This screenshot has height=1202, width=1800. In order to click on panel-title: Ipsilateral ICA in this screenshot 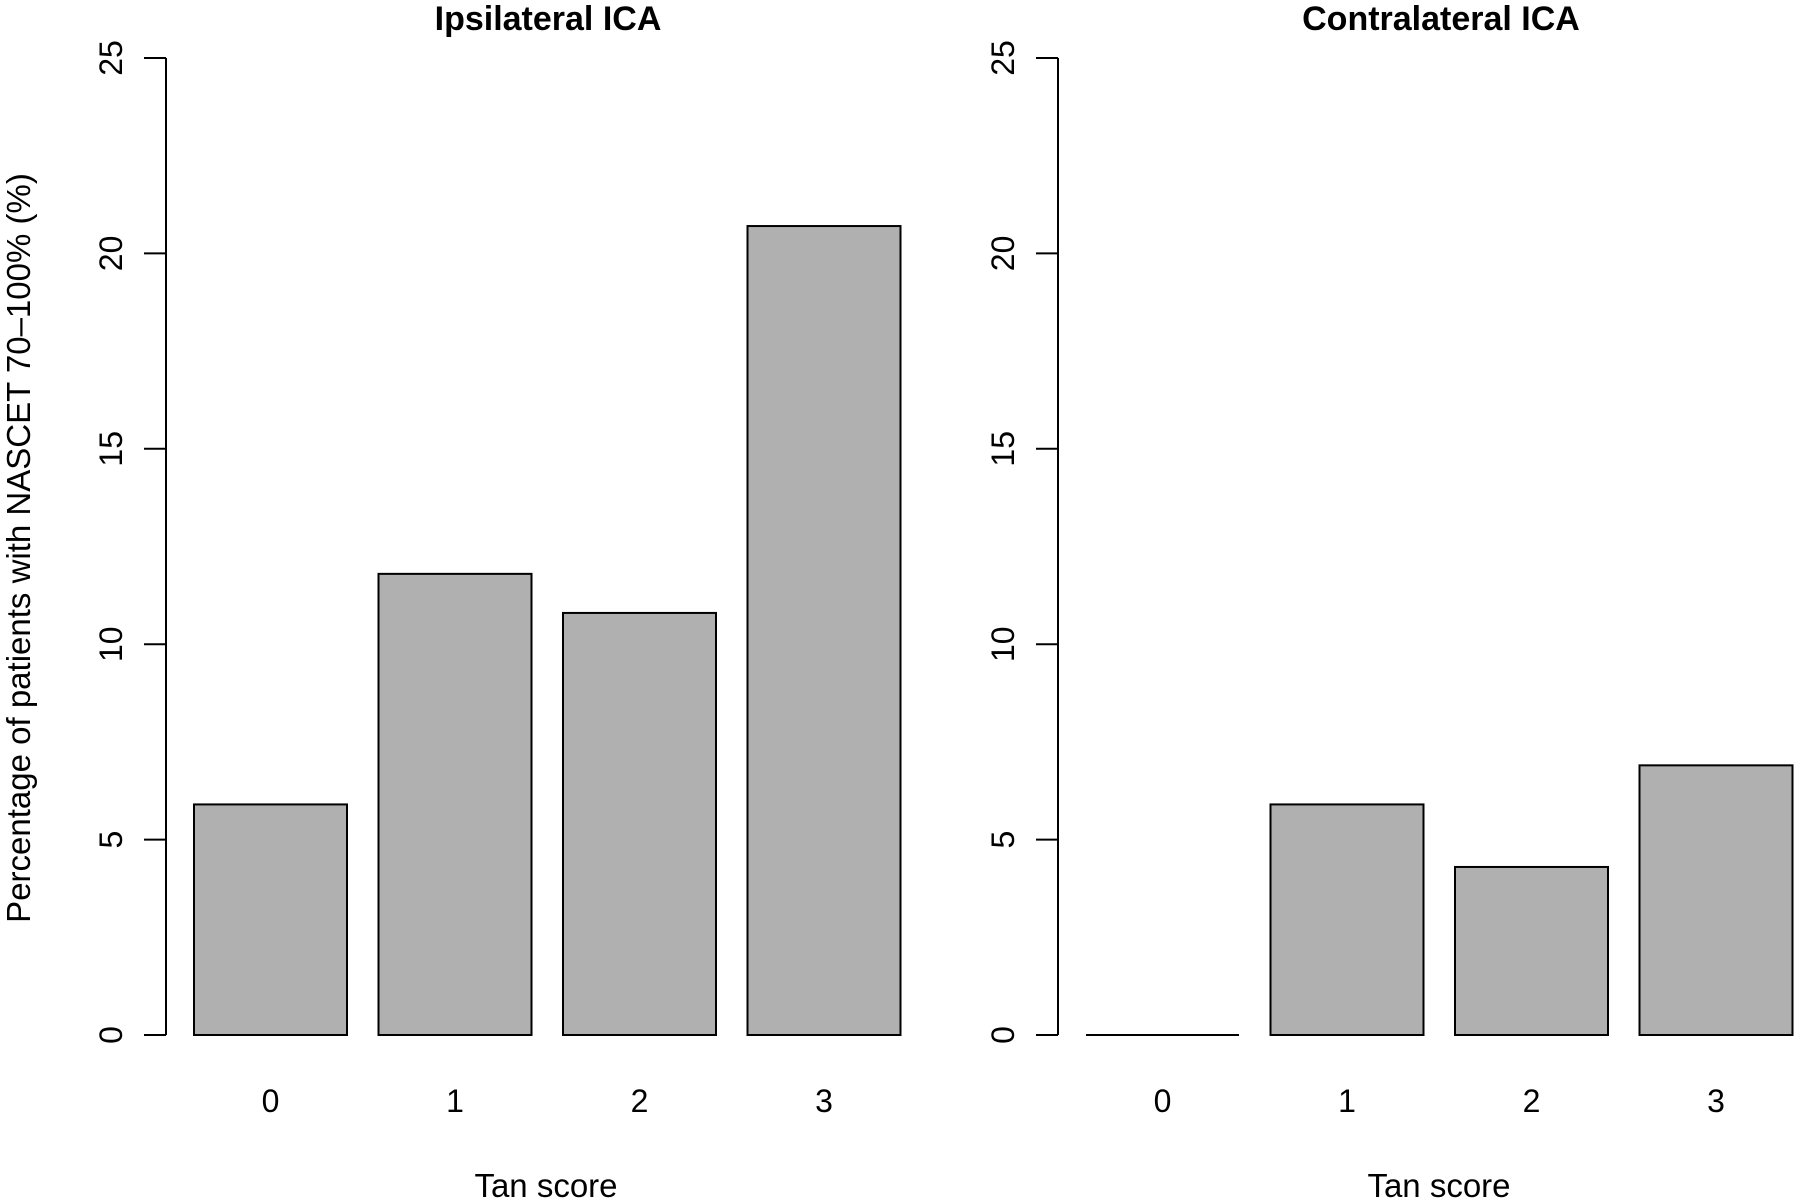, I will do `click(548, 19)`.